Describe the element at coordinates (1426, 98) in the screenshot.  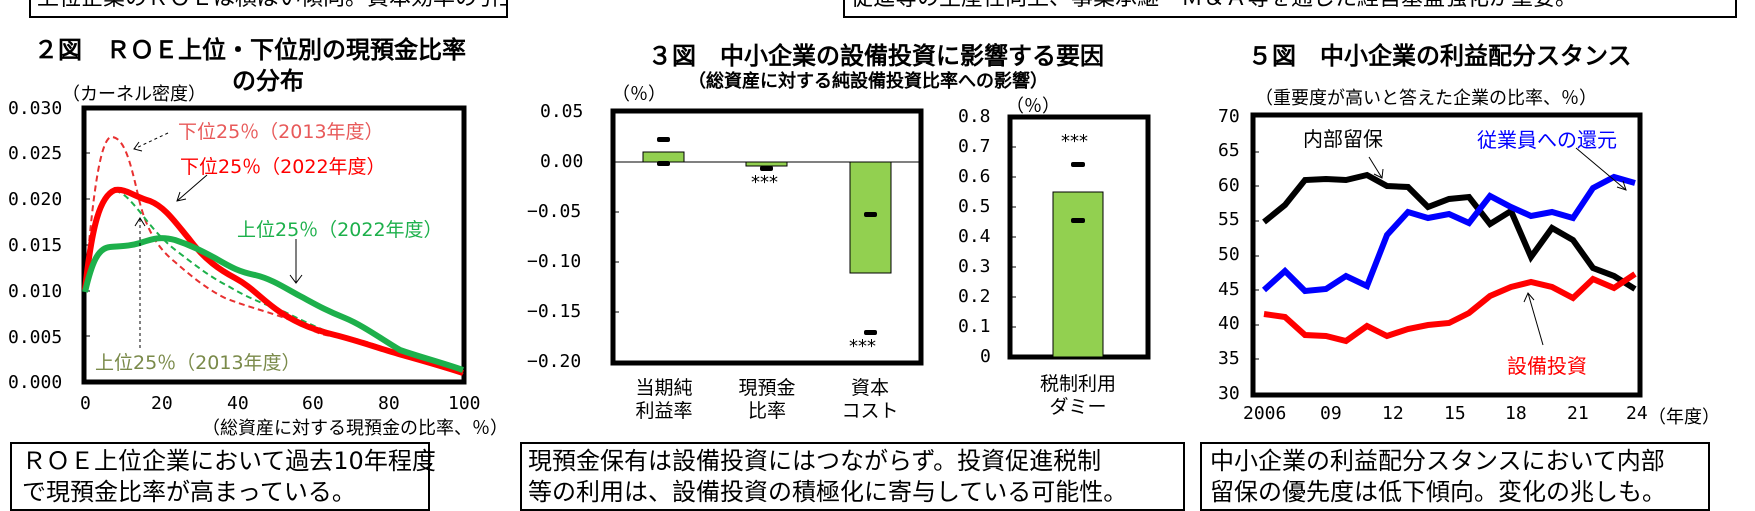
I see `fig5-y-unit: （重要度が高いと答えた企業の比率、％）` at that location.